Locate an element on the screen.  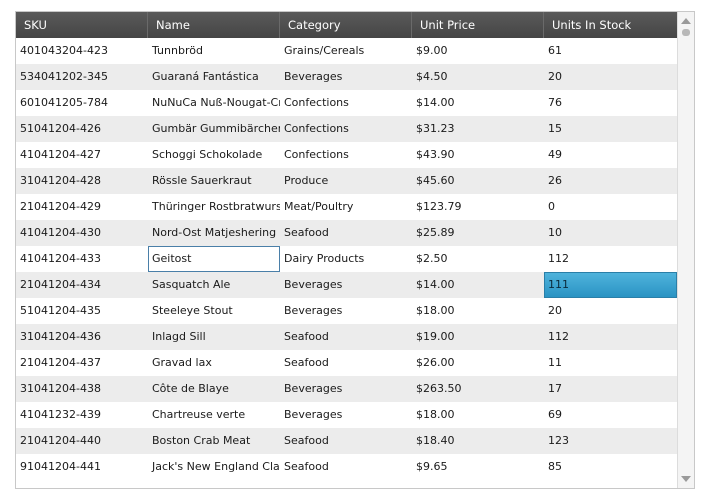
cell-units-in-stock: 85 is located at coordinates (555, 466).